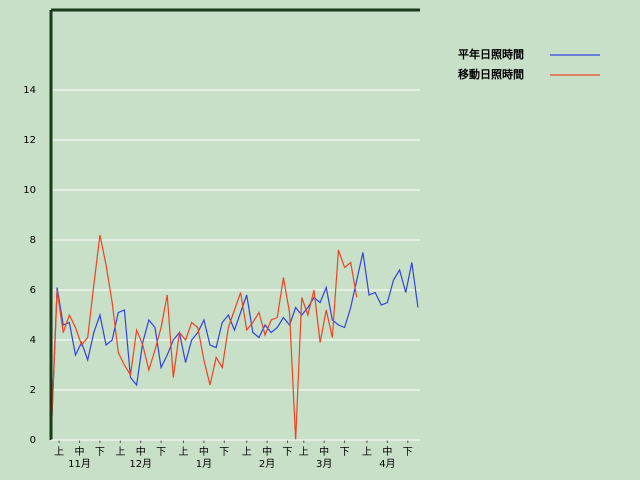 The height and width of the screenshot is (480, 640). What do you see at coordinates (33, 440) in the screenshot?
I see `y-tick-label: 0` at bounding box center [33, 440].